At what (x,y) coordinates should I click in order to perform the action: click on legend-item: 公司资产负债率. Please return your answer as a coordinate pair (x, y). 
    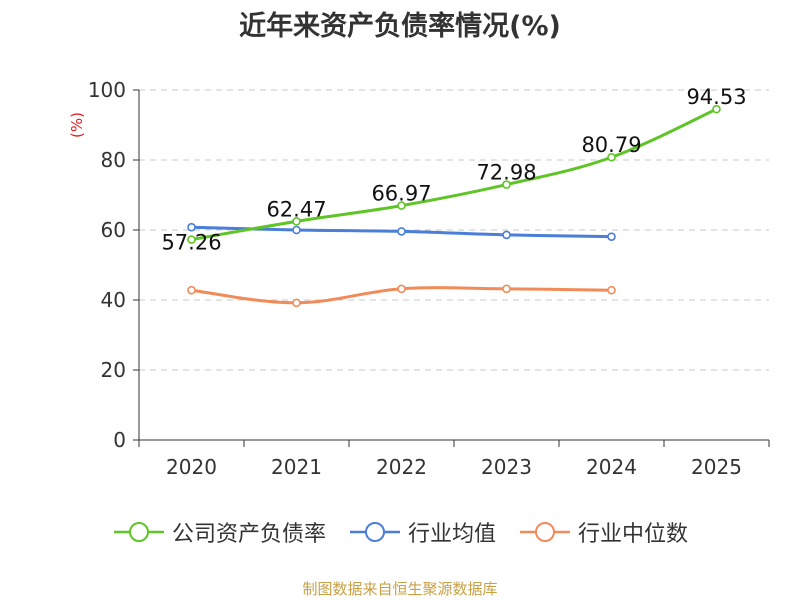
    Looking at the image, I should click on (219, 532).